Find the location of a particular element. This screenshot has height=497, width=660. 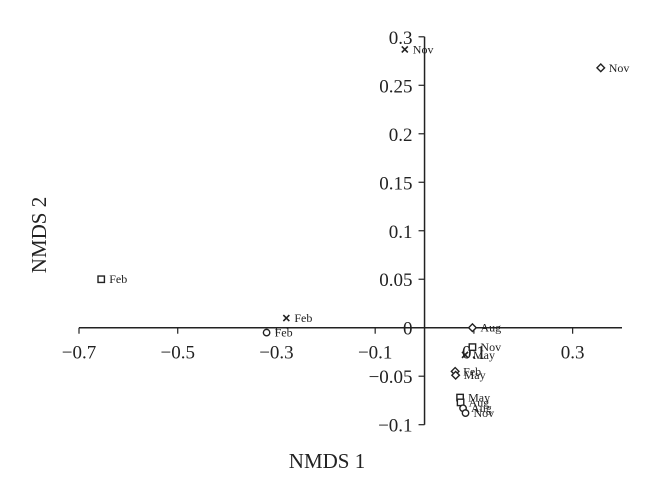

y-tick-label: 0.3 is located at coordinates (401, 38).